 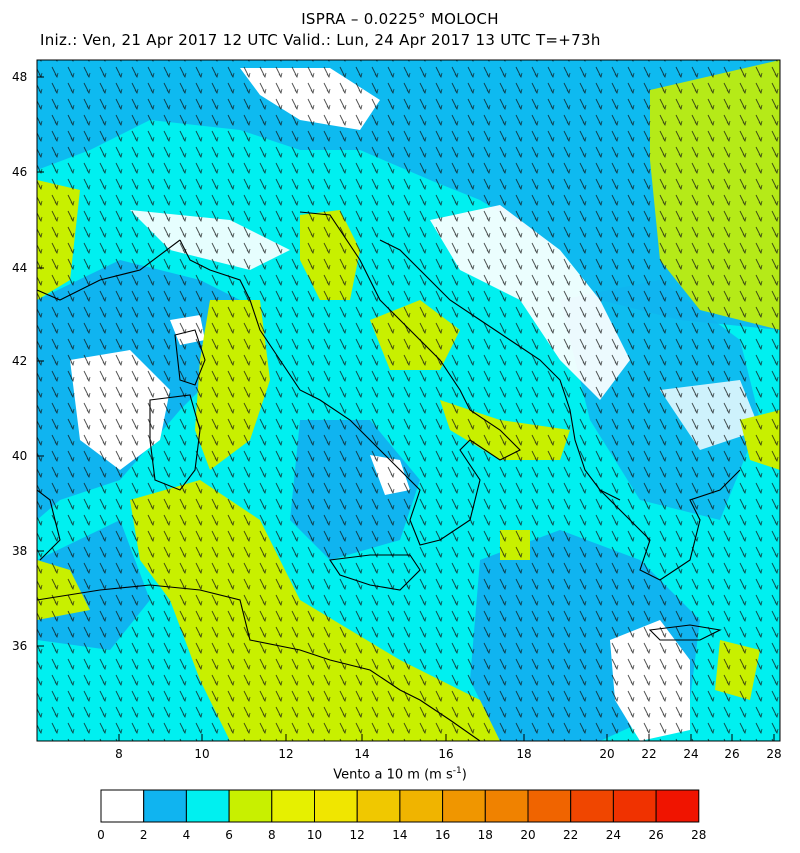 I want to click on legend-tick-label: 0, so click(x=101, y=835).